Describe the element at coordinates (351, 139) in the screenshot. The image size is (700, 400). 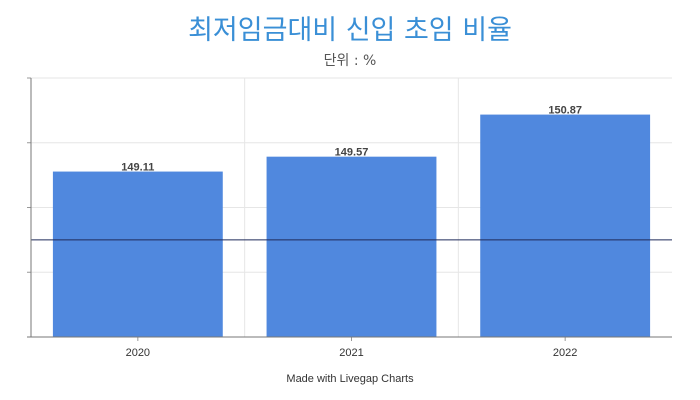
I see `data-labels: 149.11 149.57 150.87` at that location.